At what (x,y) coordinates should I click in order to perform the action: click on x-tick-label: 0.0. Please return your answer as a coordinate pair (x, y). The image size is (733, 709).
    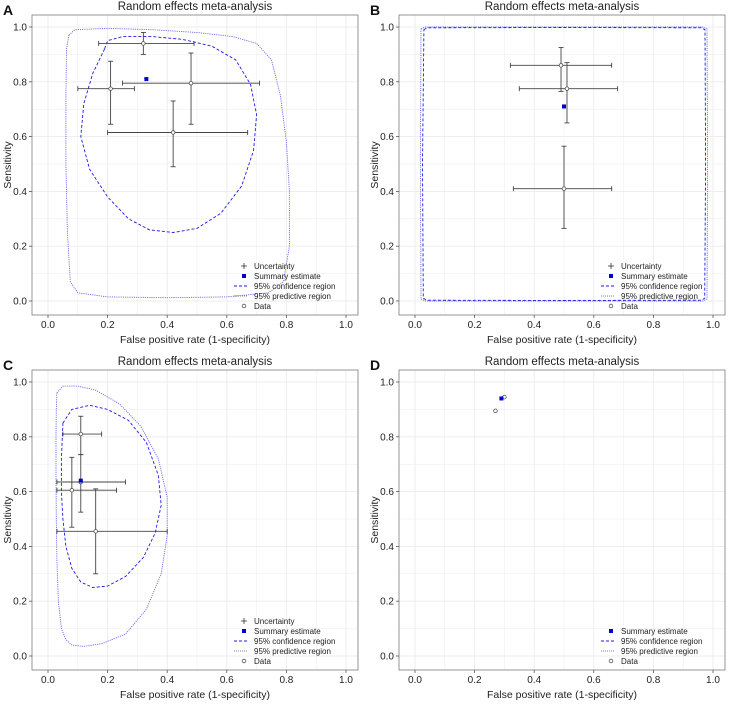
    Looking at the image, I should click on (415, 680).